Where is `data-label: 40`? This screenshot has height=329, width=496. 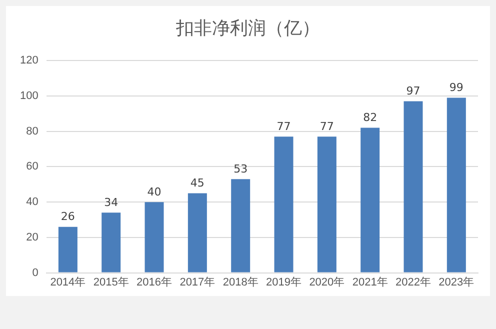
data-label: 40 is located at coordinates (154, 191).